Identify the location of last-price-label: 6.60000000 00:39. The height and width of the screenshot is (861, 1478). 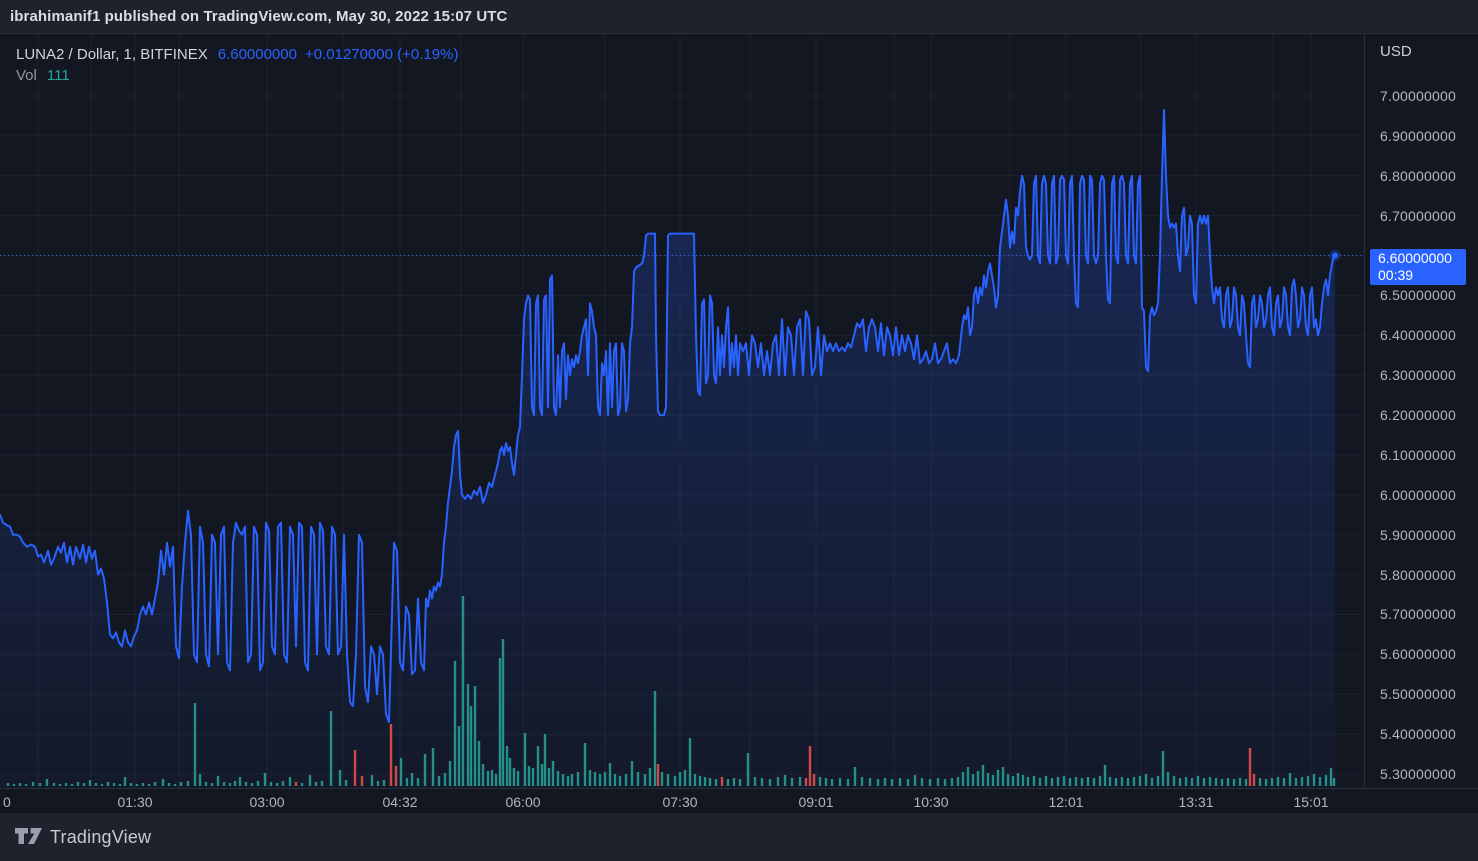
(1418, 266).